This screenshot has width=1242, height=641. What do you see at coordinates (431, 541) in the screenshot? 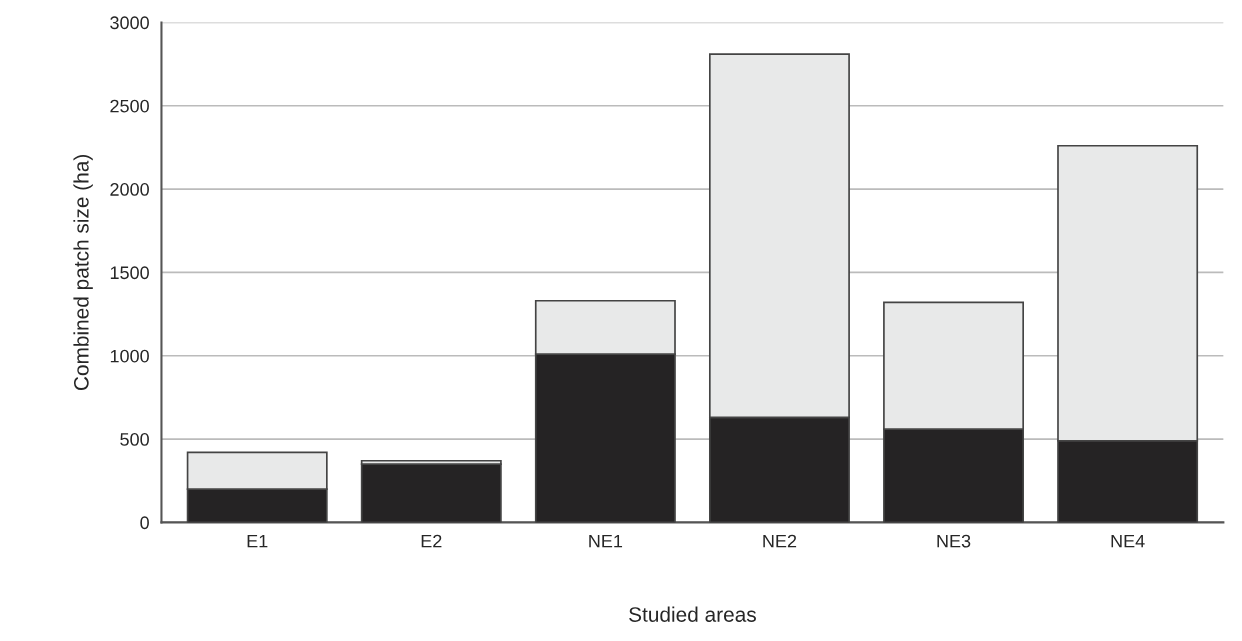
I see `x-tick-label: E2` at bounding box center [431, 541].